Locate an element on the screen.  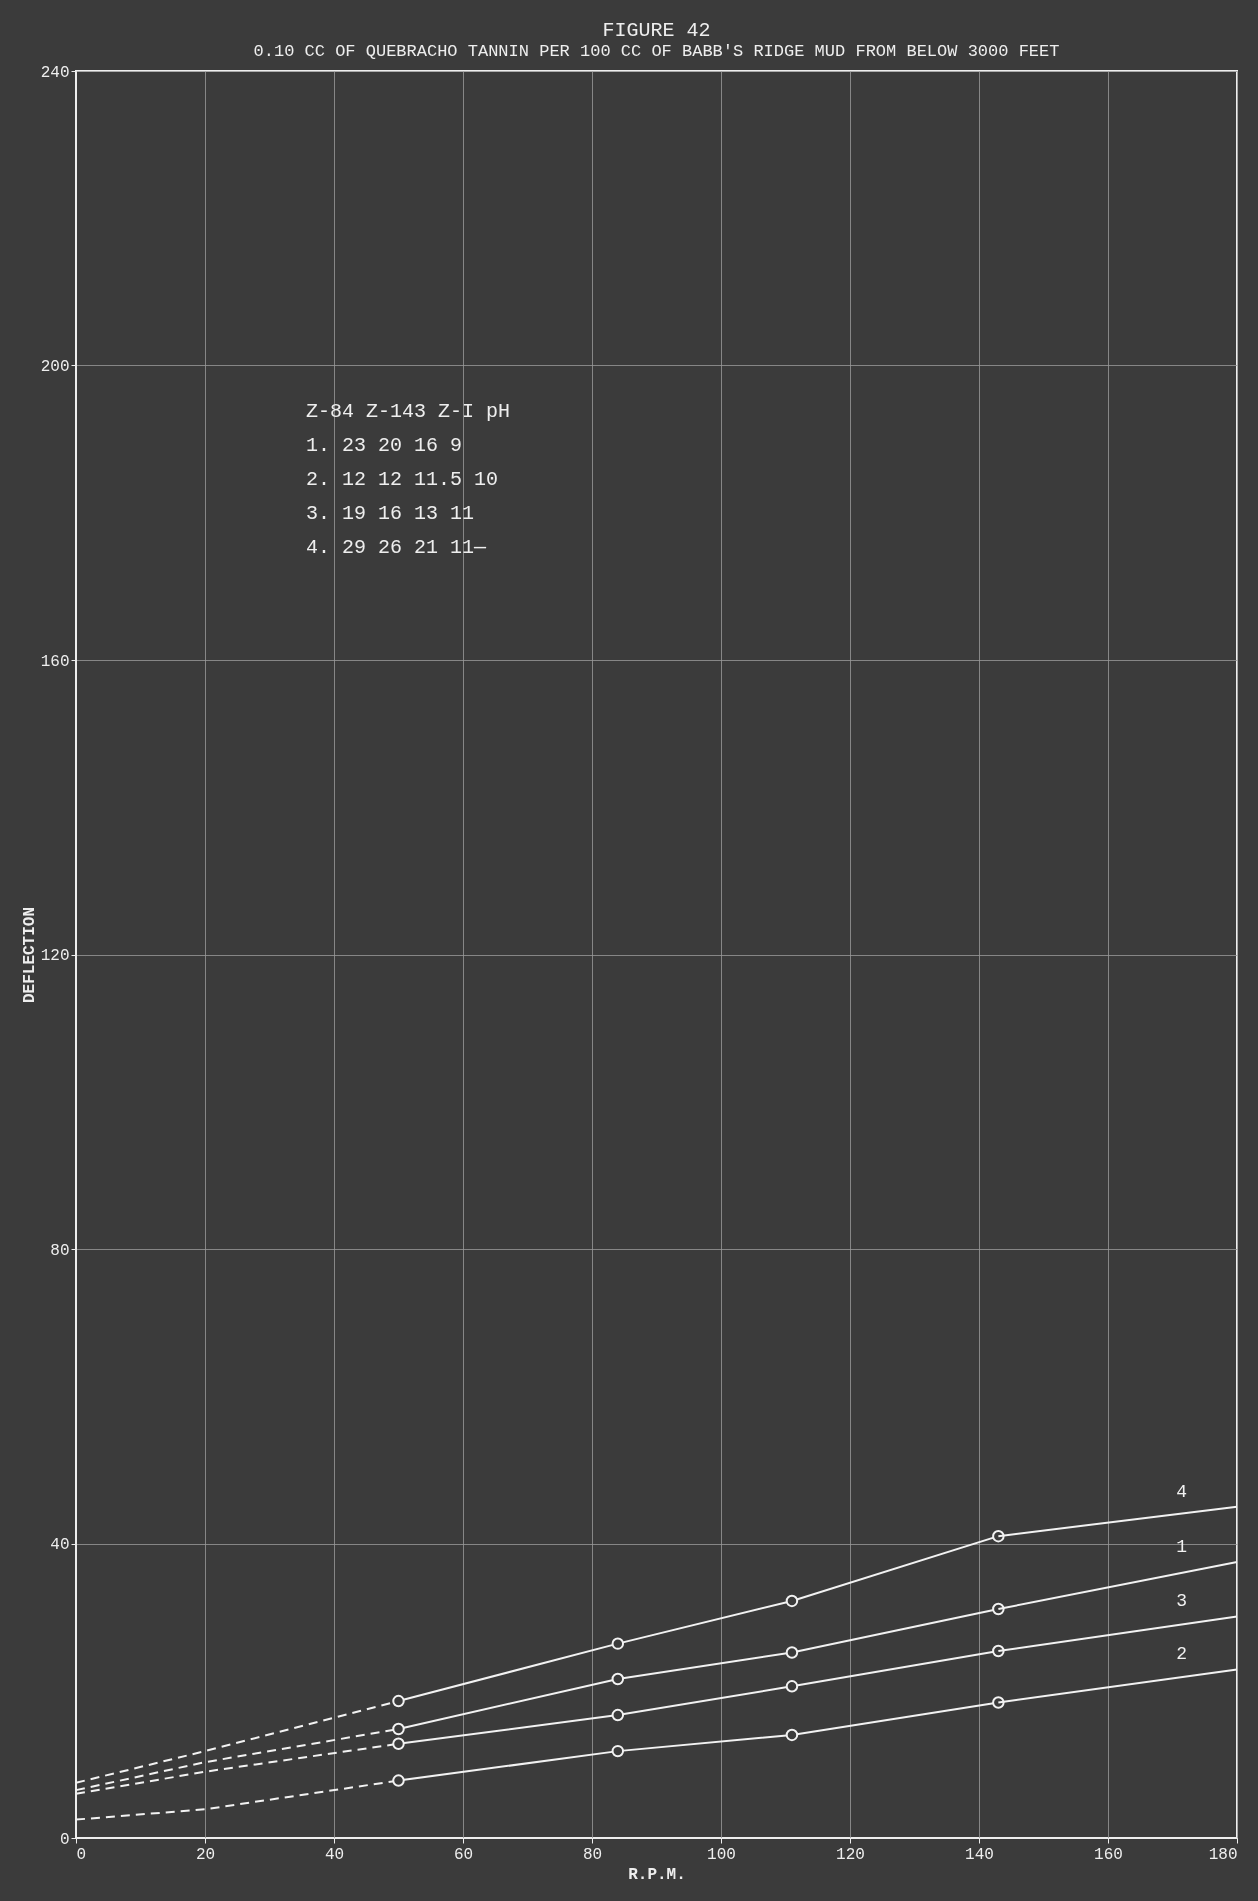
x-tick-label: 120 is located at coordinates (850, 1854).